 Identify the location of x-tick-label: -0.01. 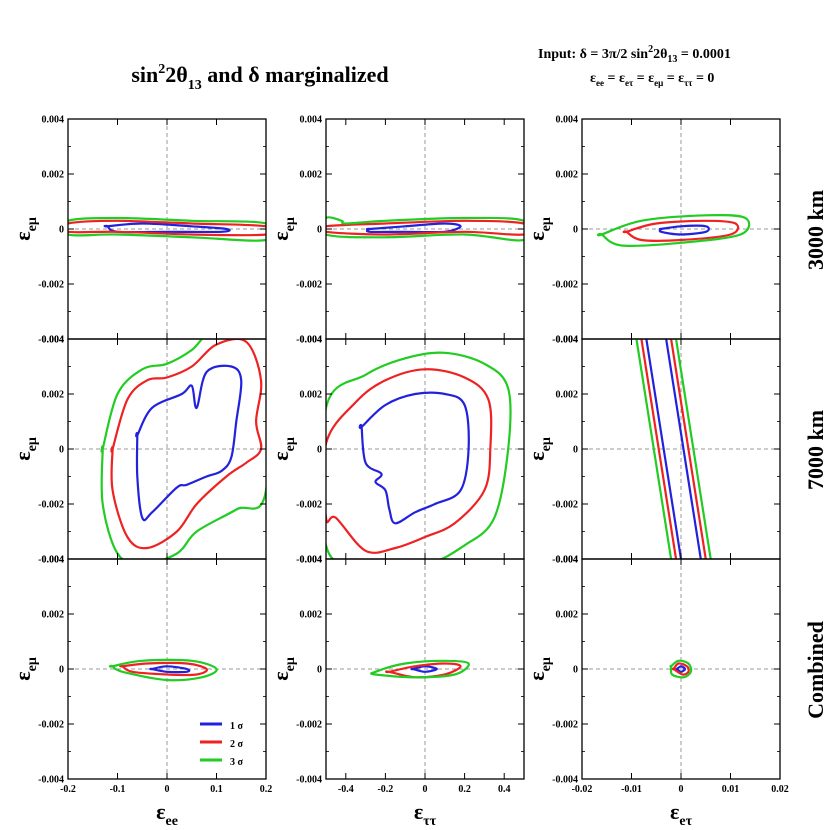
(631, 789).